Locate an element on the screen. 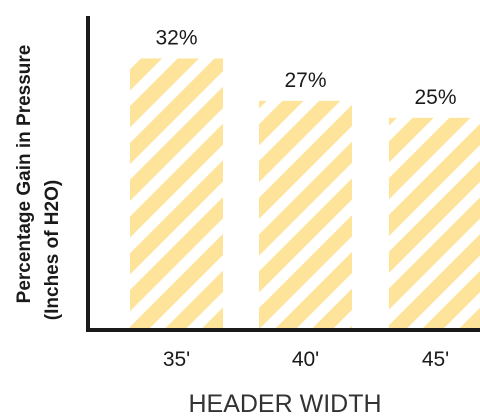 The width and height of the screenshot is (480, 420). y-axis-title-line-1: Percentage Gain in Pressure is located at coordinates (24, 174).